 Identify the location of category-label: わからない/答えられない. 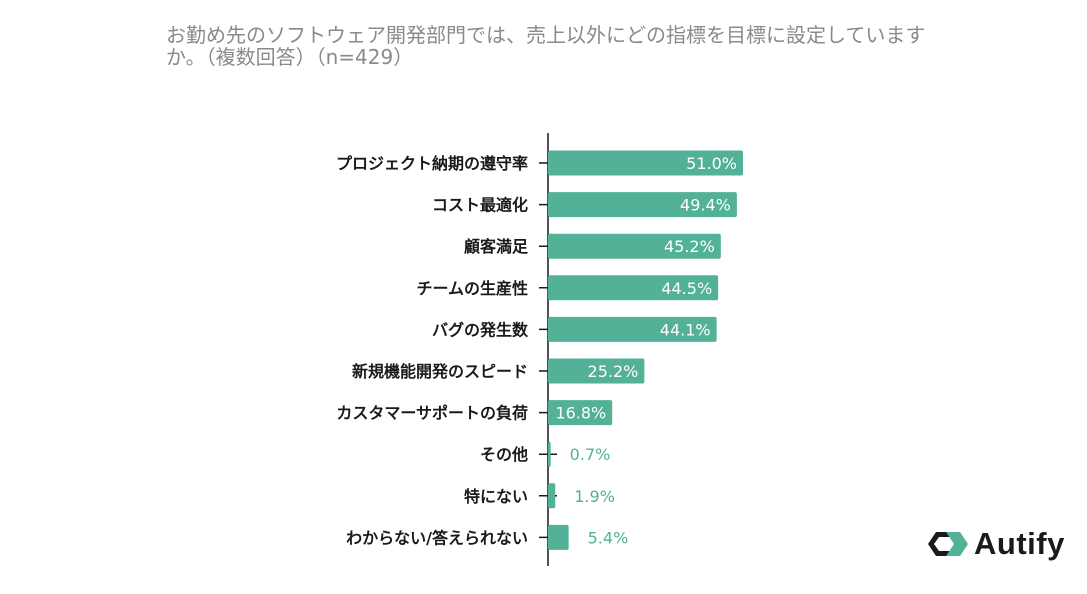
(437, 537).